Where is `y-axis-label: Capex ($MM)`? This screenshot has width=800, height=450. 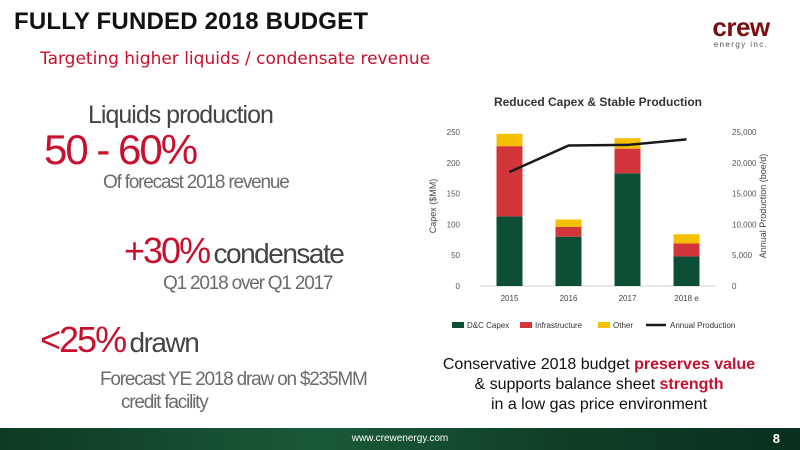
y-axis-label: Capex ($MM) is located at coordinates (433, 206).